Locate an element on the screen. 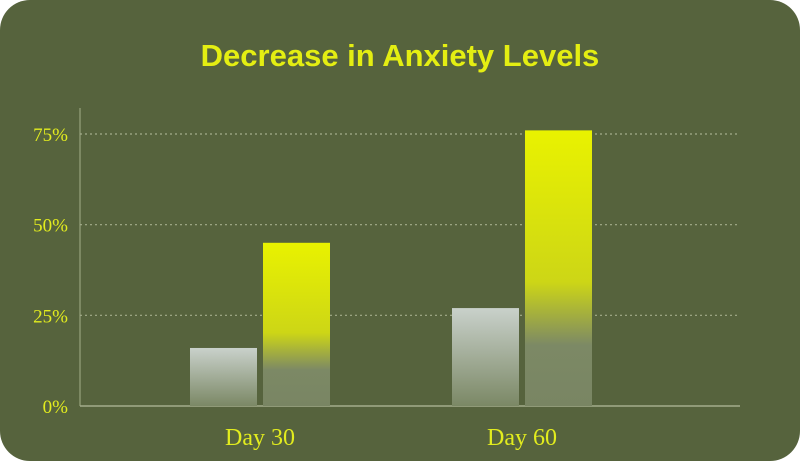  chart-title: Decrease in Anxiety Levels is located at coordinates (400, 55).